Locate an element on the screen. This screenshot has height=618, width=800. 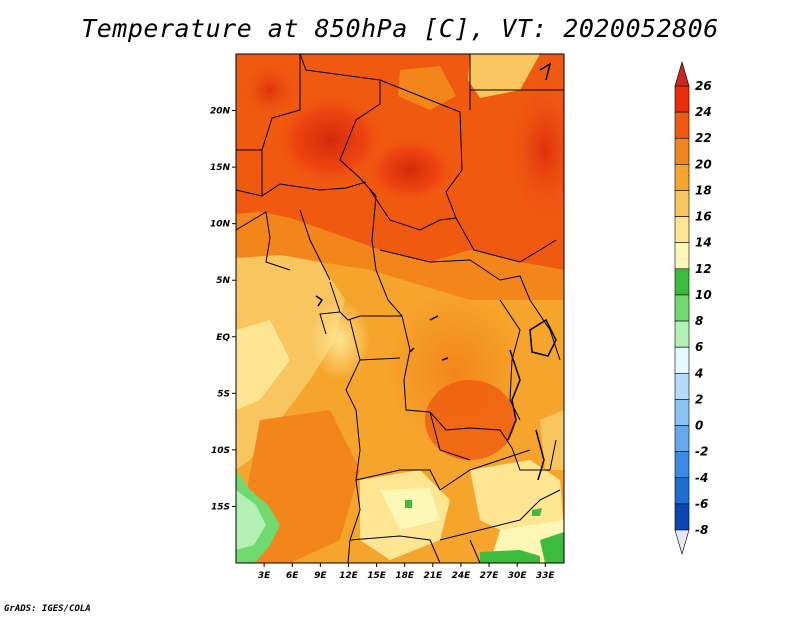
colorbar-label: 10 is located at coordinates (703, 295).